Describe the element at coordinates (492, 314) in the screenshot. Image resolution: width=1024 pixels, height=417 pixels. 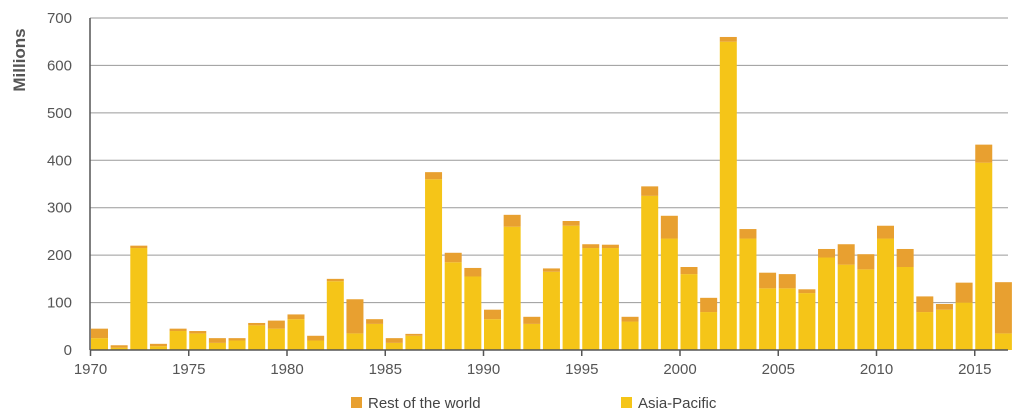
I see `bar-rest-of-world-1990` at that location.